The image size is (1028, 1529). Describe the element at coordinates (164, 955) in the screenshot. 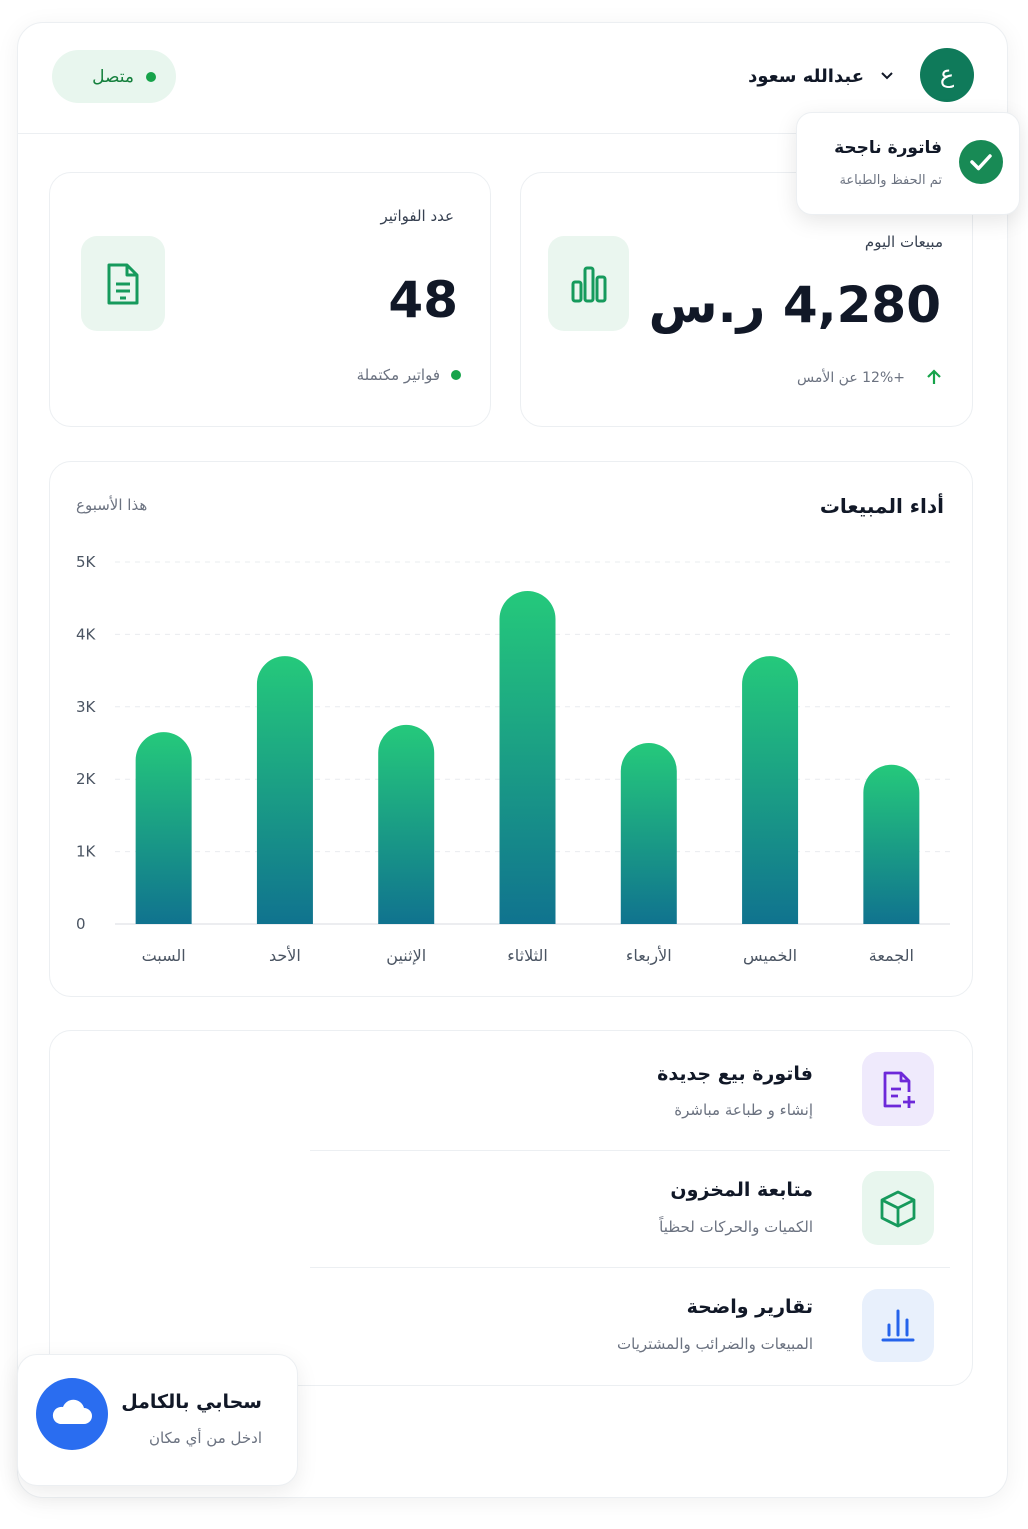

I see `x-tick-label: السبت` at that location.